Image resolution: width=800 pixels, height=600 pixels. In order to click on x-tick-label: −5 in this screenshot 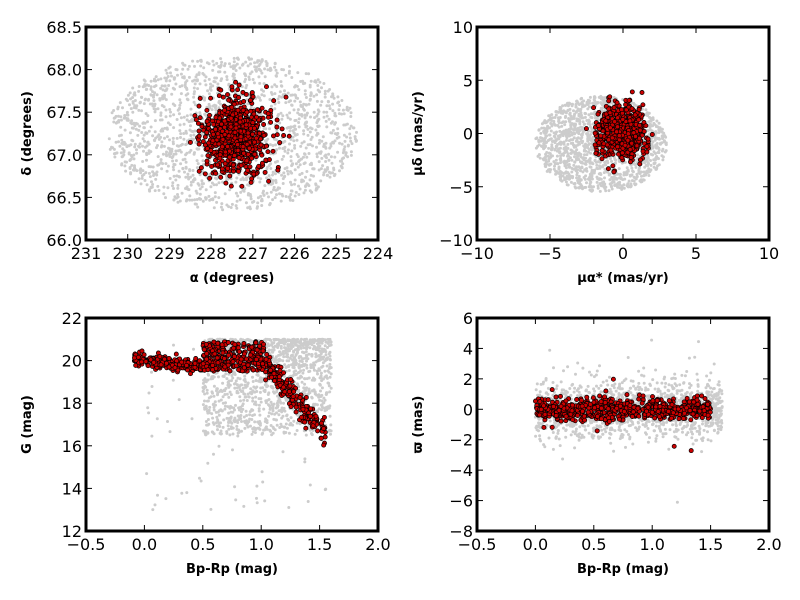, I will do `click(550, 253)`.